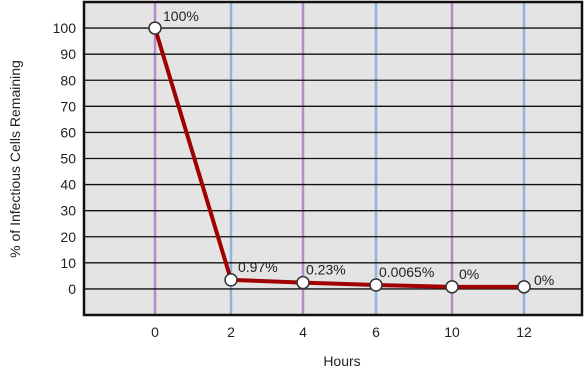 The image size is (584, 374). What do you see at coordinates (181, 16) in the screenshot?
I see `data-label: 100%` at bounding box center [181, 16].